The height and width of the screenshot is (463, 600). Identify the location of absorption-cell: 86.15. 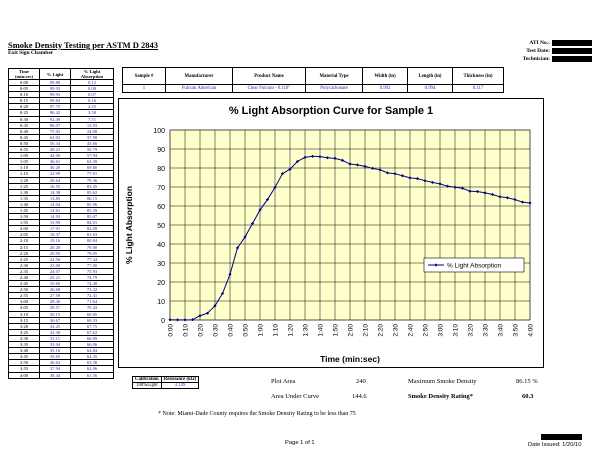
(92, 198).